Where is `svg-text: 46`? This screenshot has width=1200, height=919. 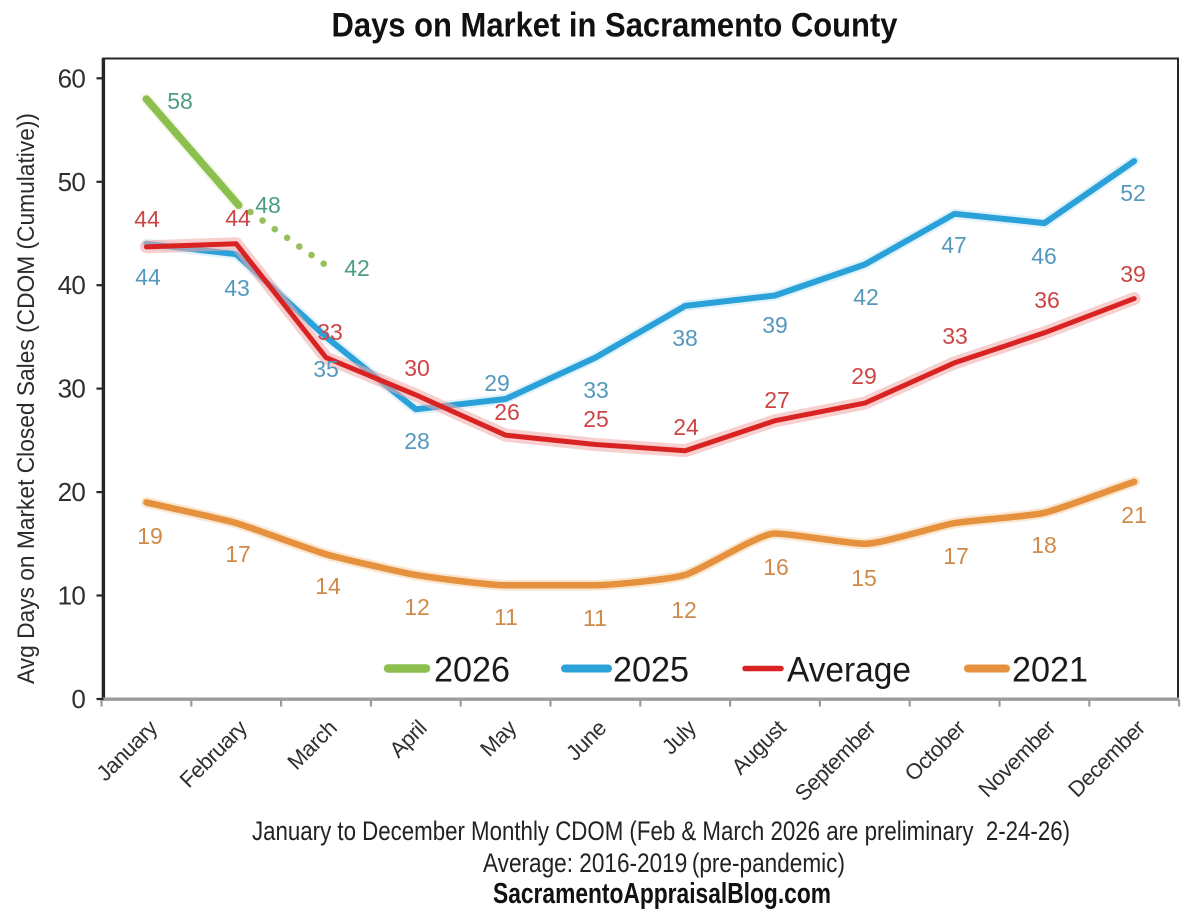
svg-text: 46 is located at coordinates (1044, 256).